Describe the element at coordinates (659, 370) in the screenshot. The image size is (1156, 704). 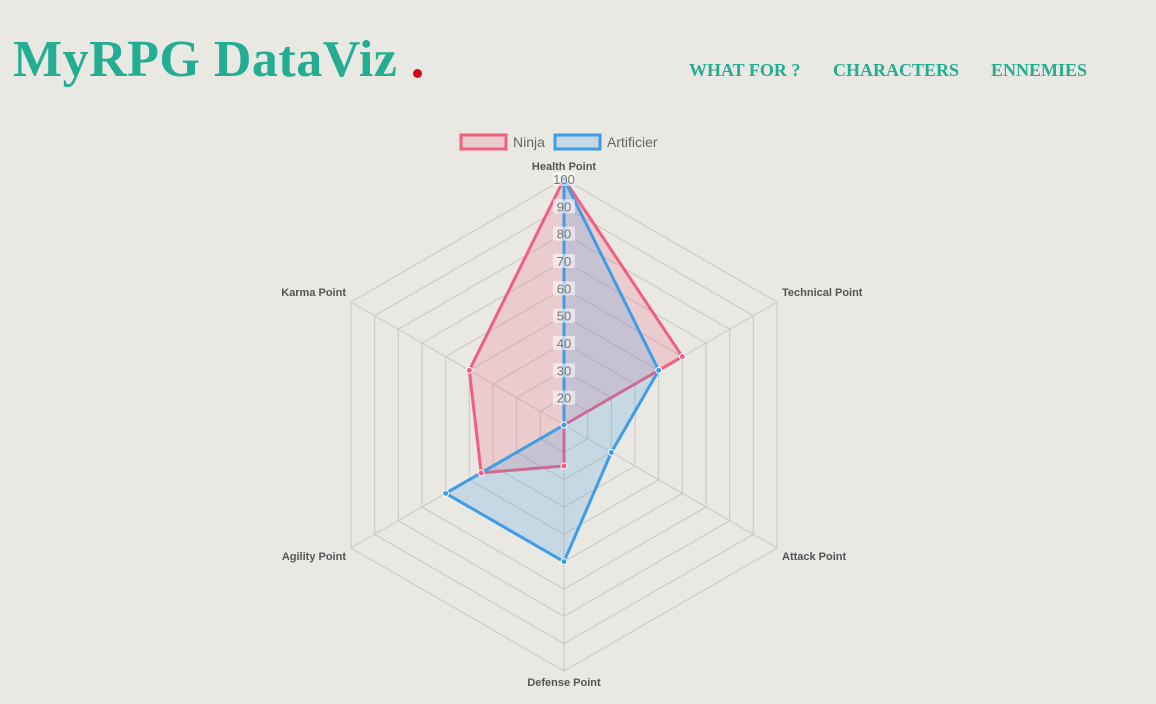
I see `data-point-artificier-technical-point` at that location.